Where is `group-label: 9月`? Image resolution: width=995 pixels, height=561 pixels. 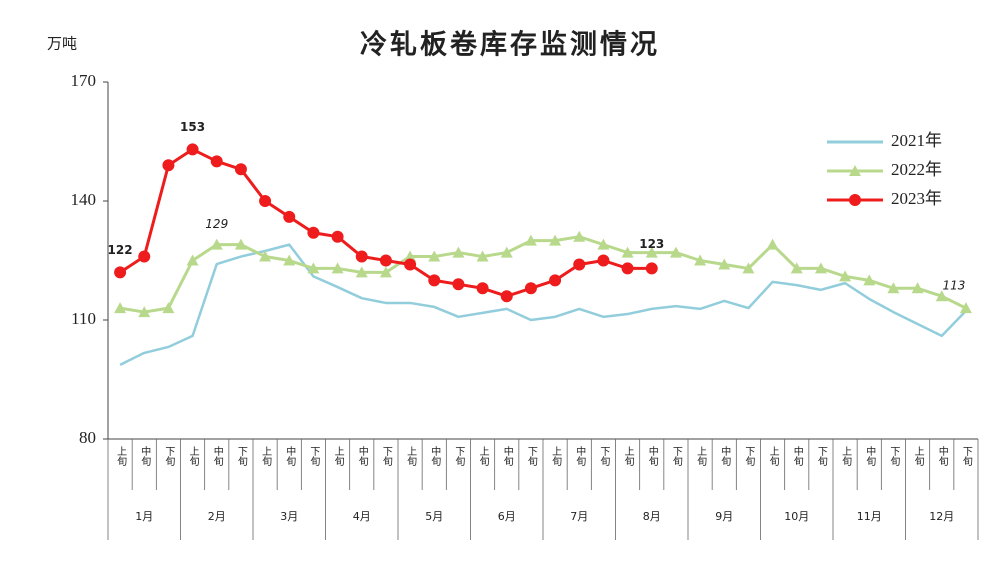
group-label: 9月 is located at coordinates (724, 516).